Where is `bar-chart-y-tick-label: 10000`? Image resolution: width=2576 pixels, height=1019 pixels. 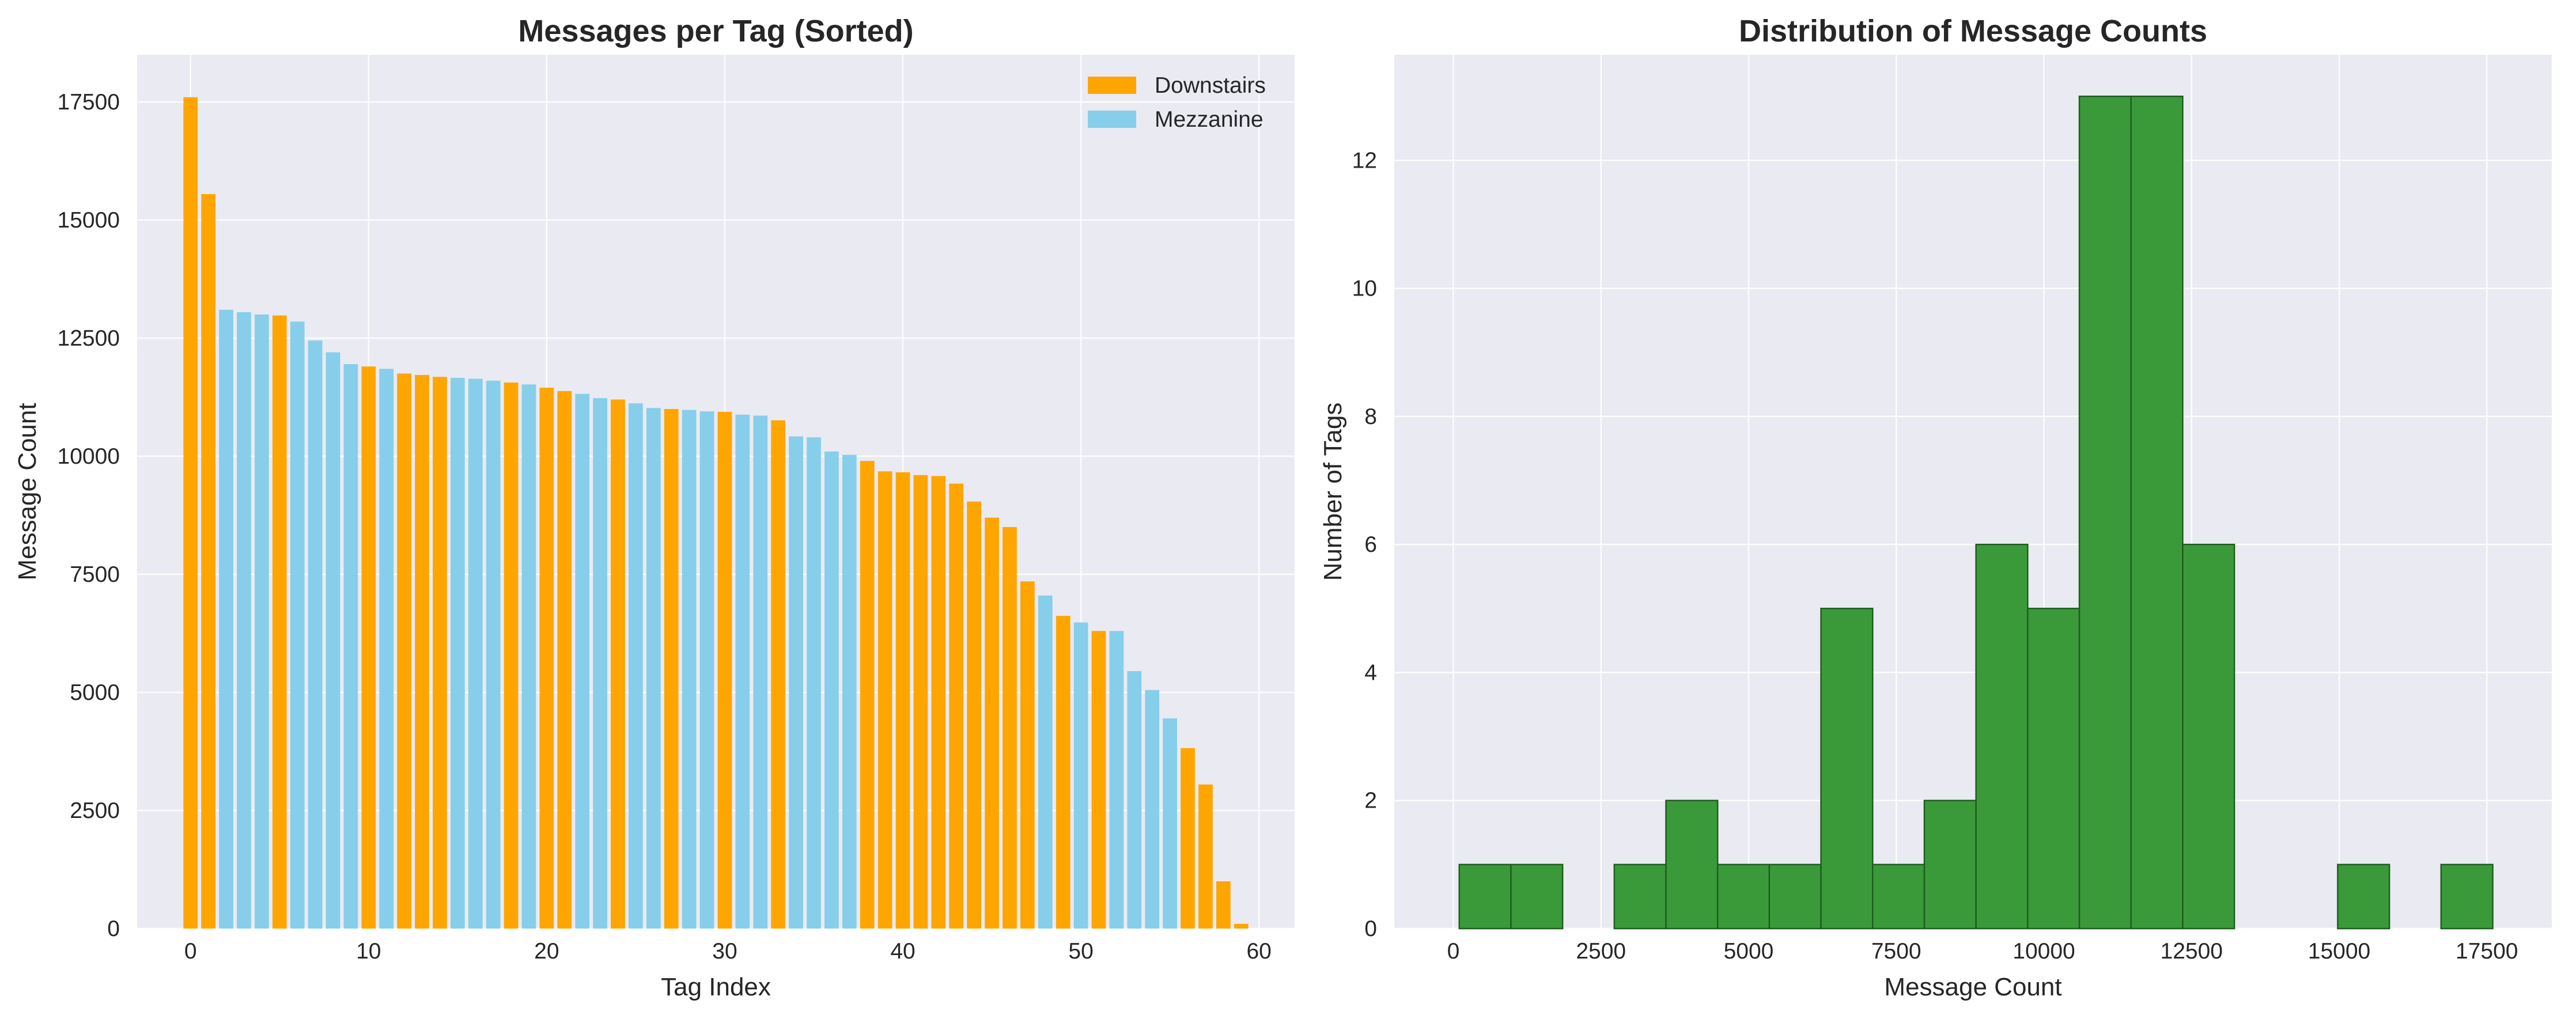
bar-chart-y-tick-label: 10000 is located at coordinates (89, 456).